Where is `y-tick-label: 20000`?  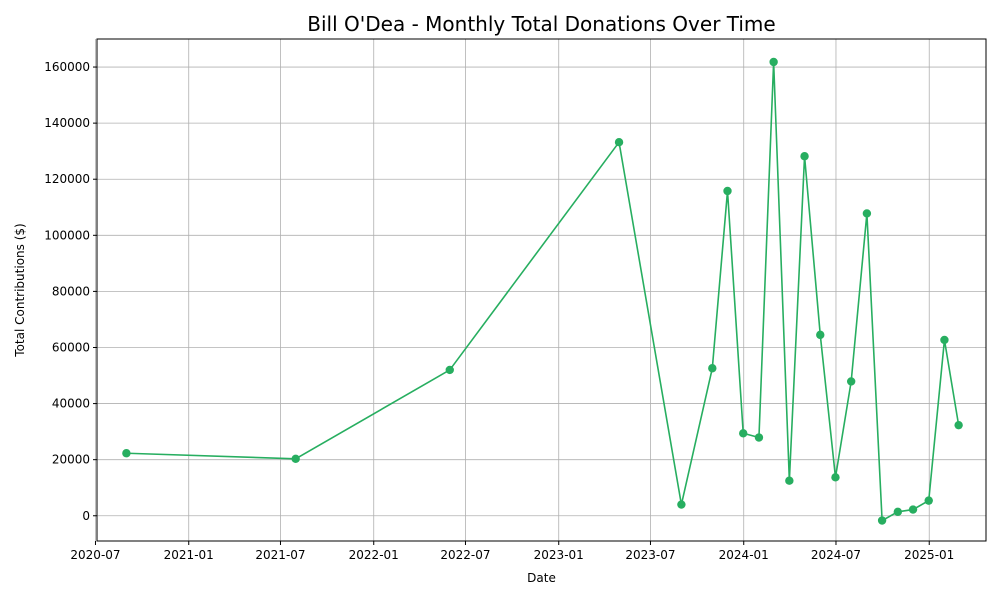 y-tick-label: 20000 is located at coordinates (71, 460).